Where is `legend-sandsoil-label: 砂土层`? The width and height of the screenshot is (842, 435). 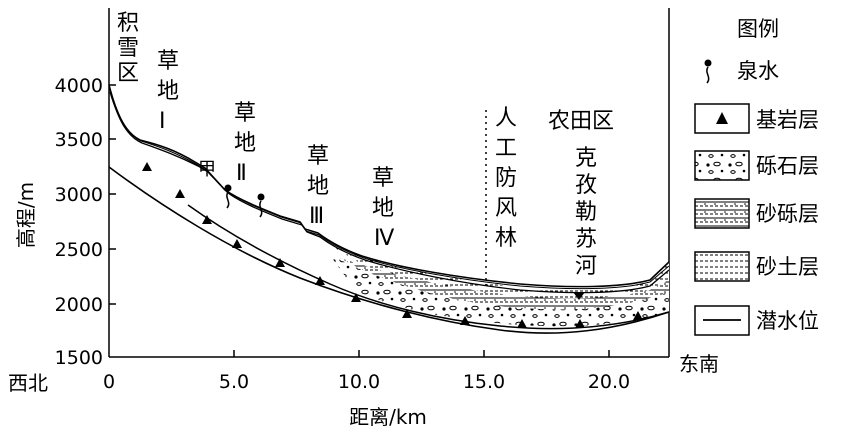 legend-sandsoil-label: 砂土层 is located at coordinates (787, 267).